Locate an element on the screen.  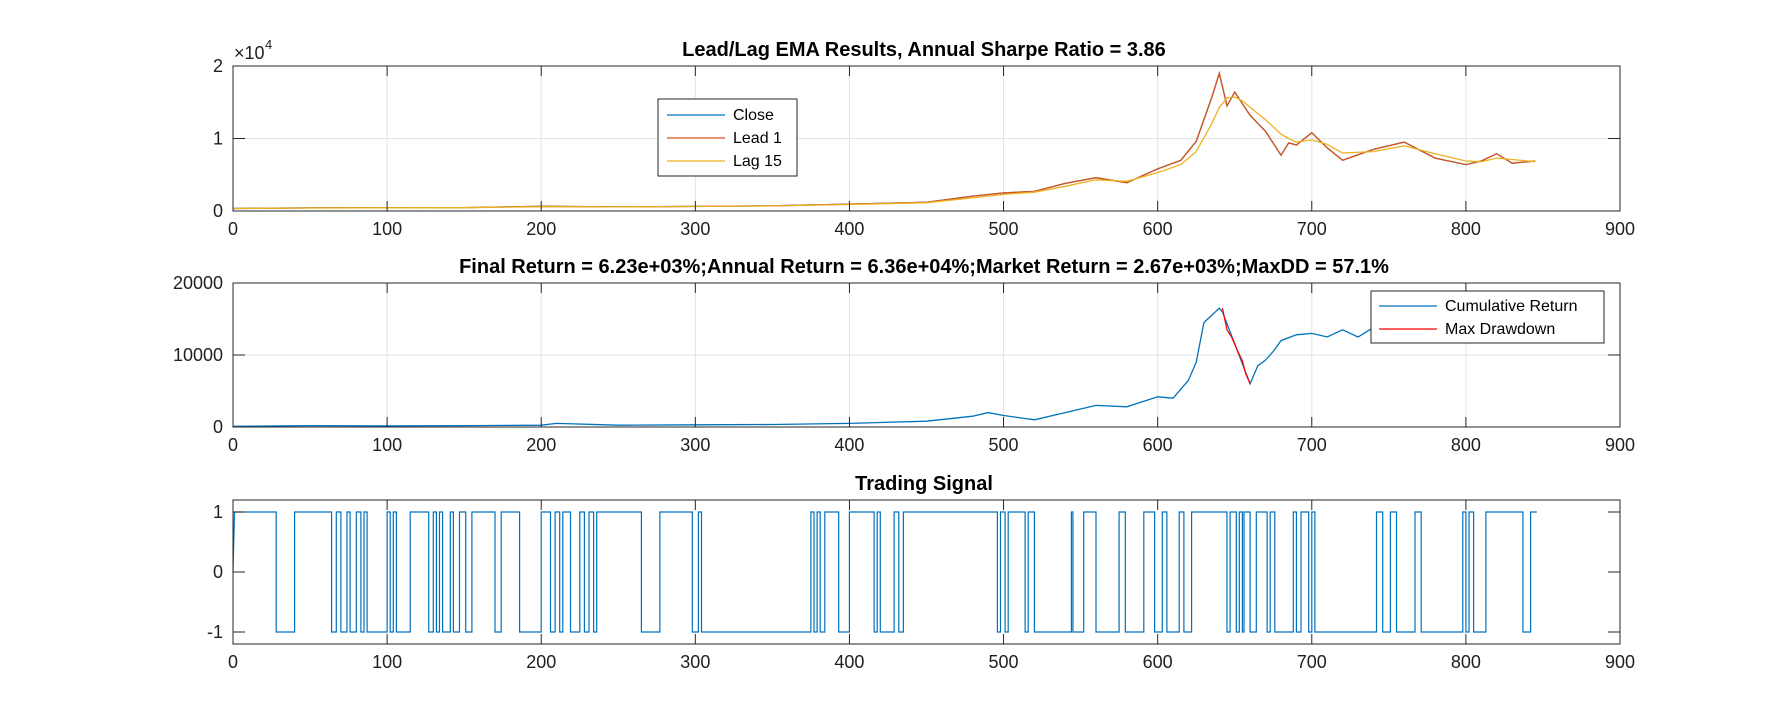
series-max-drawdown-line is located at coordinates (1236, 346).